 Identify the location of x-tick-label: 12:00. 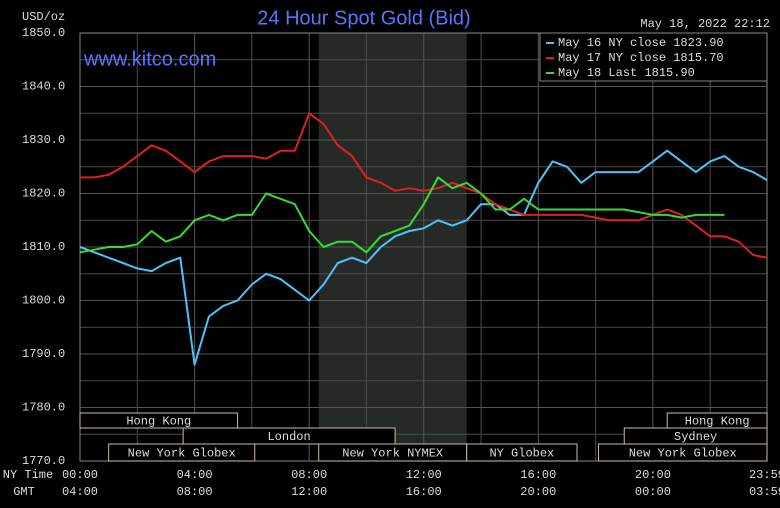
(424, 475).